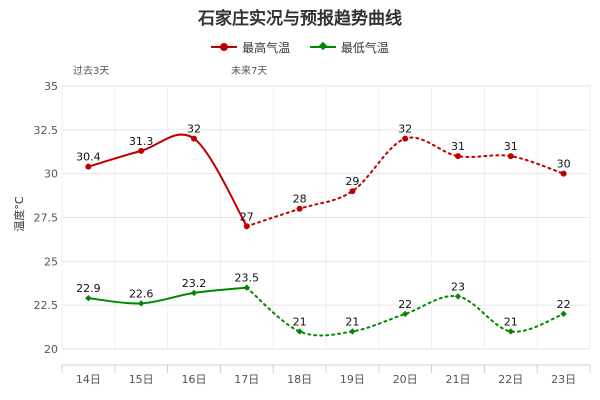  Describe the element at coordinates (91, 70) in the screenshot. I see `period-label-past: 过去3天` at that location.